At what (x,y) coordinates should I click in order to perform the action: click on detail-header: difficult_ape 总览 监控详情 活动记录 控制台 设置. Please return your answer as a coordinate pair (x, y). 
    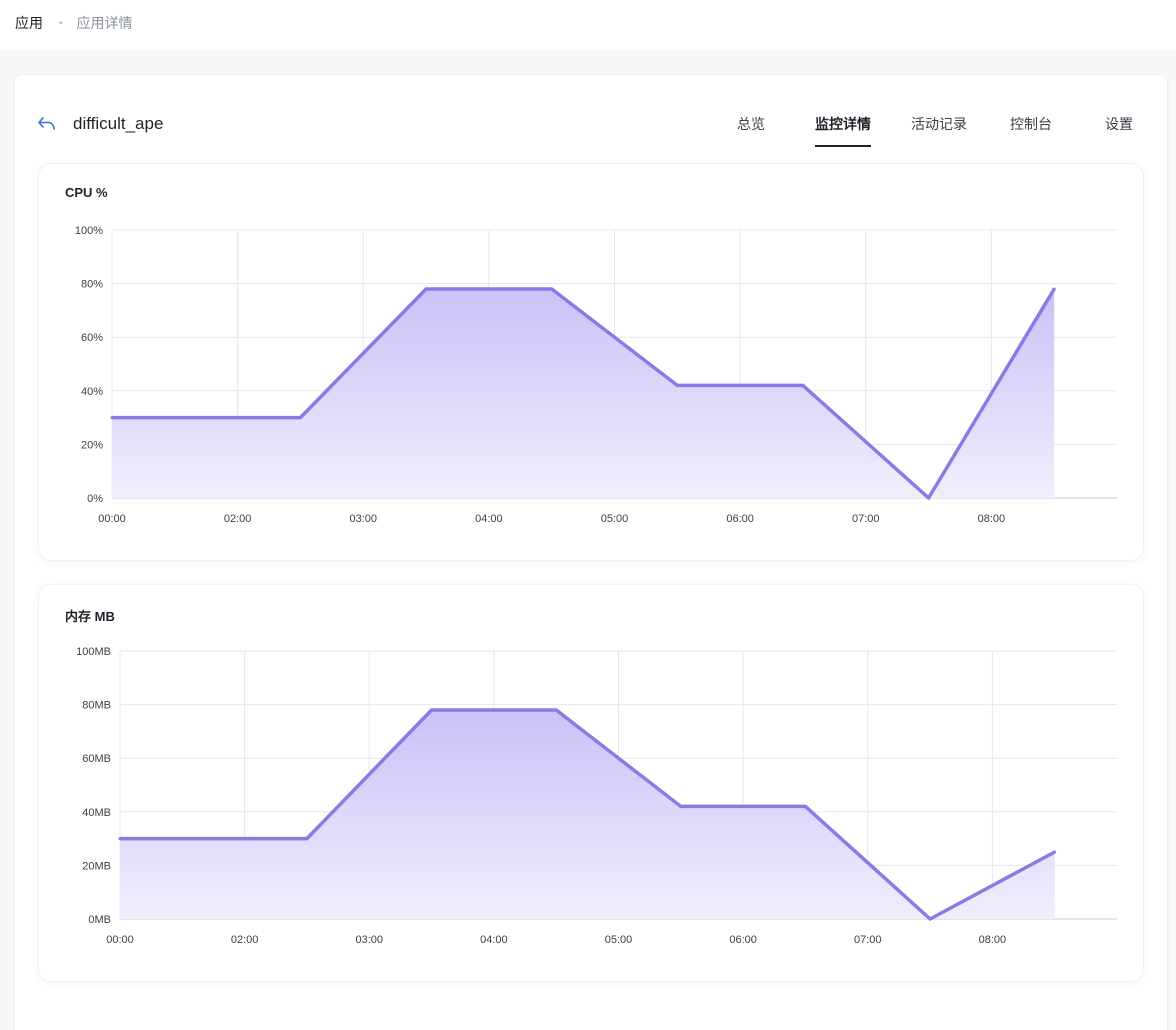
    Looking at the image, I should click on (592, 119).